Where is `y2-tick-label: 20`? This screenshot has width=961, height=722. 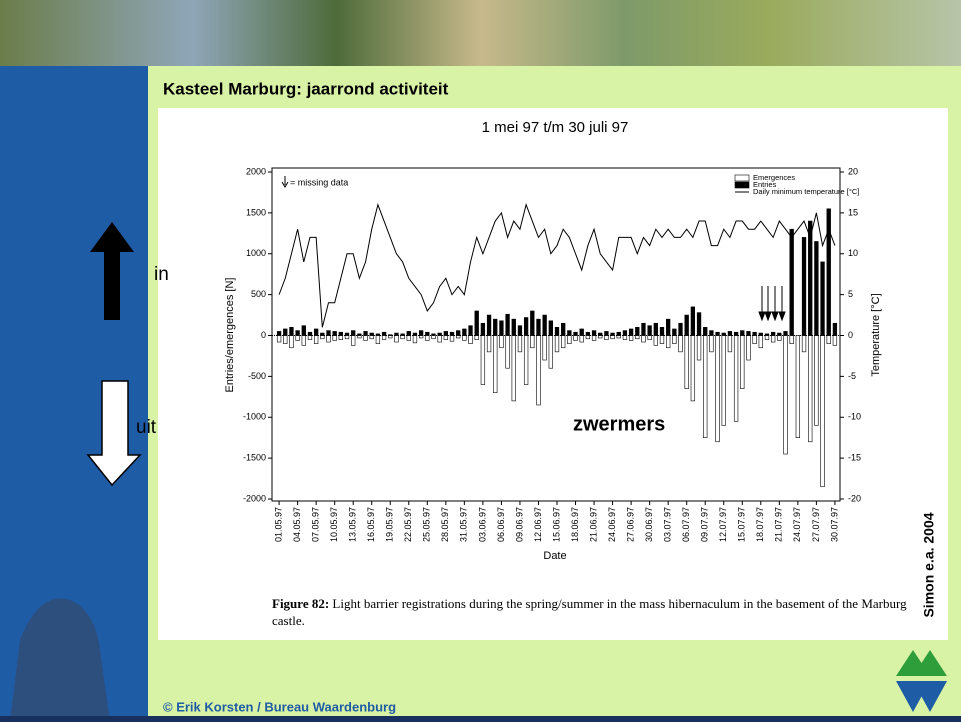 y2-tick-label: 20 is located at coordinates (853, 171).